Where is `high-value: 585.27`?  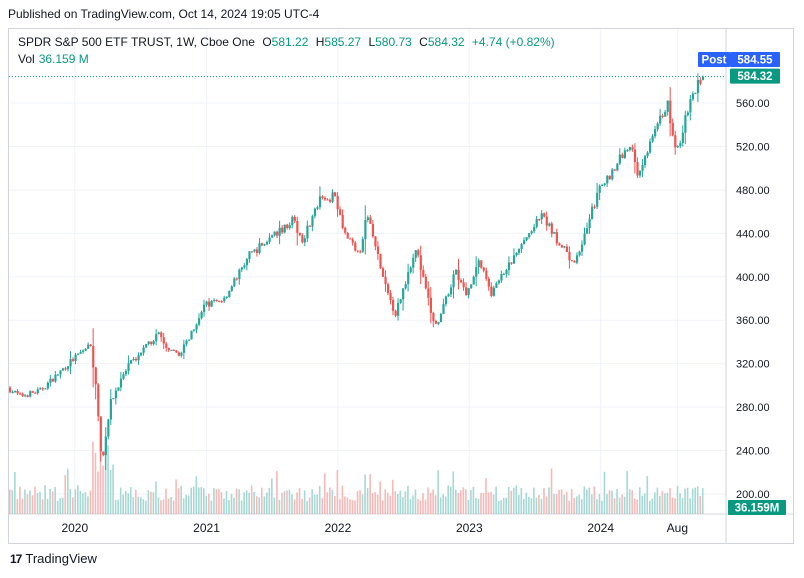
high-value: 585.27 is located at coordinates (343, 42).